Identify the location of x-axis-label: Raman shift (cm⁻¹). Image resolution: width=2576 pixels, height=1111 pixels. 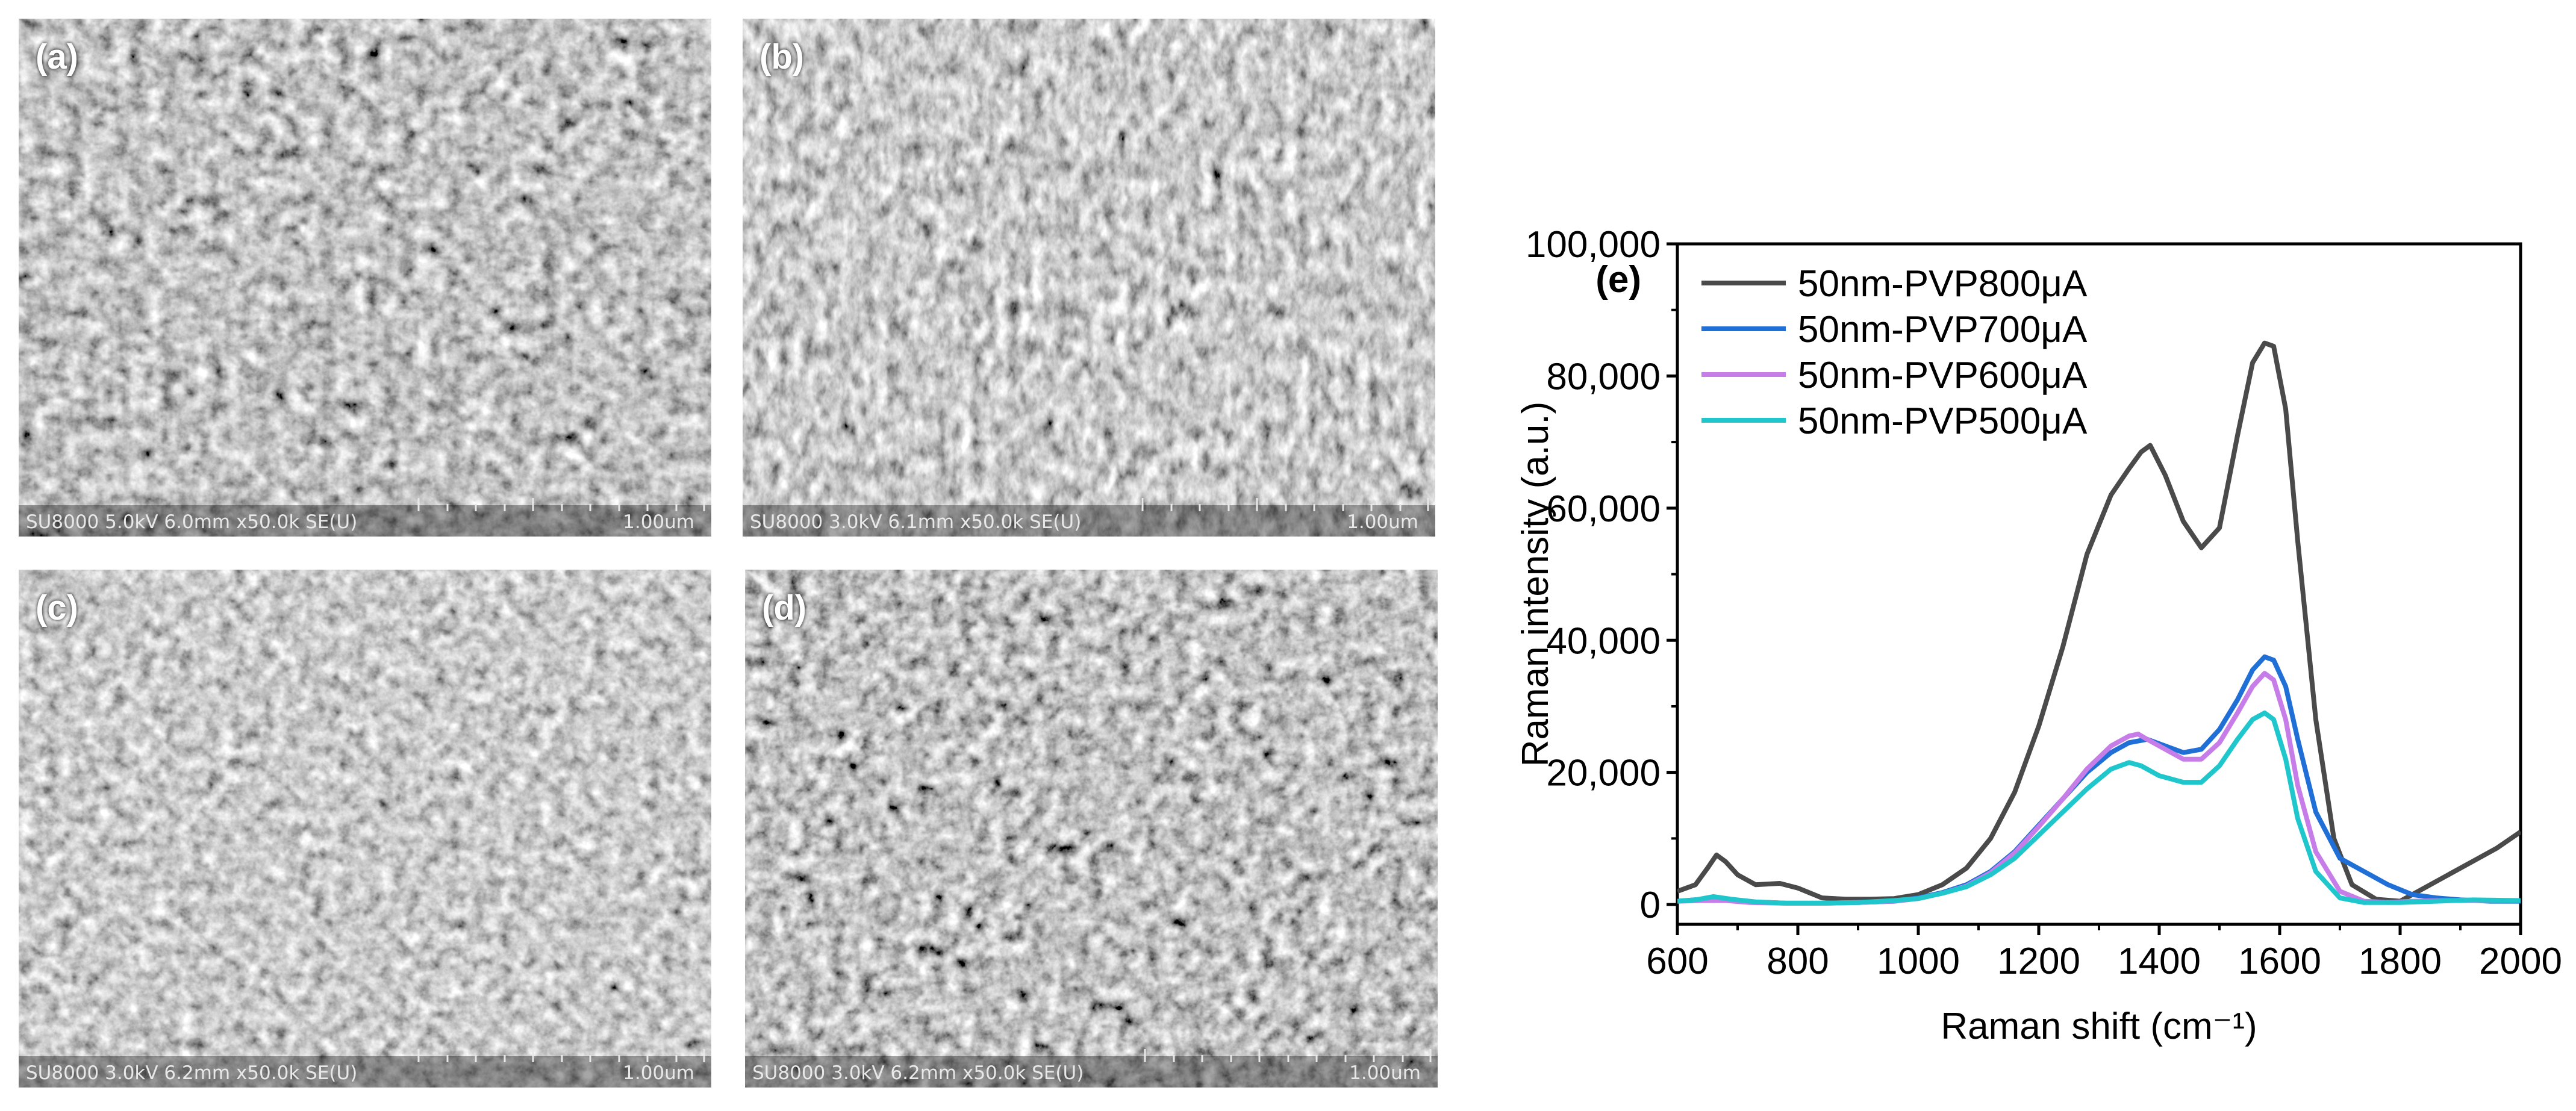
(2099, 1026).